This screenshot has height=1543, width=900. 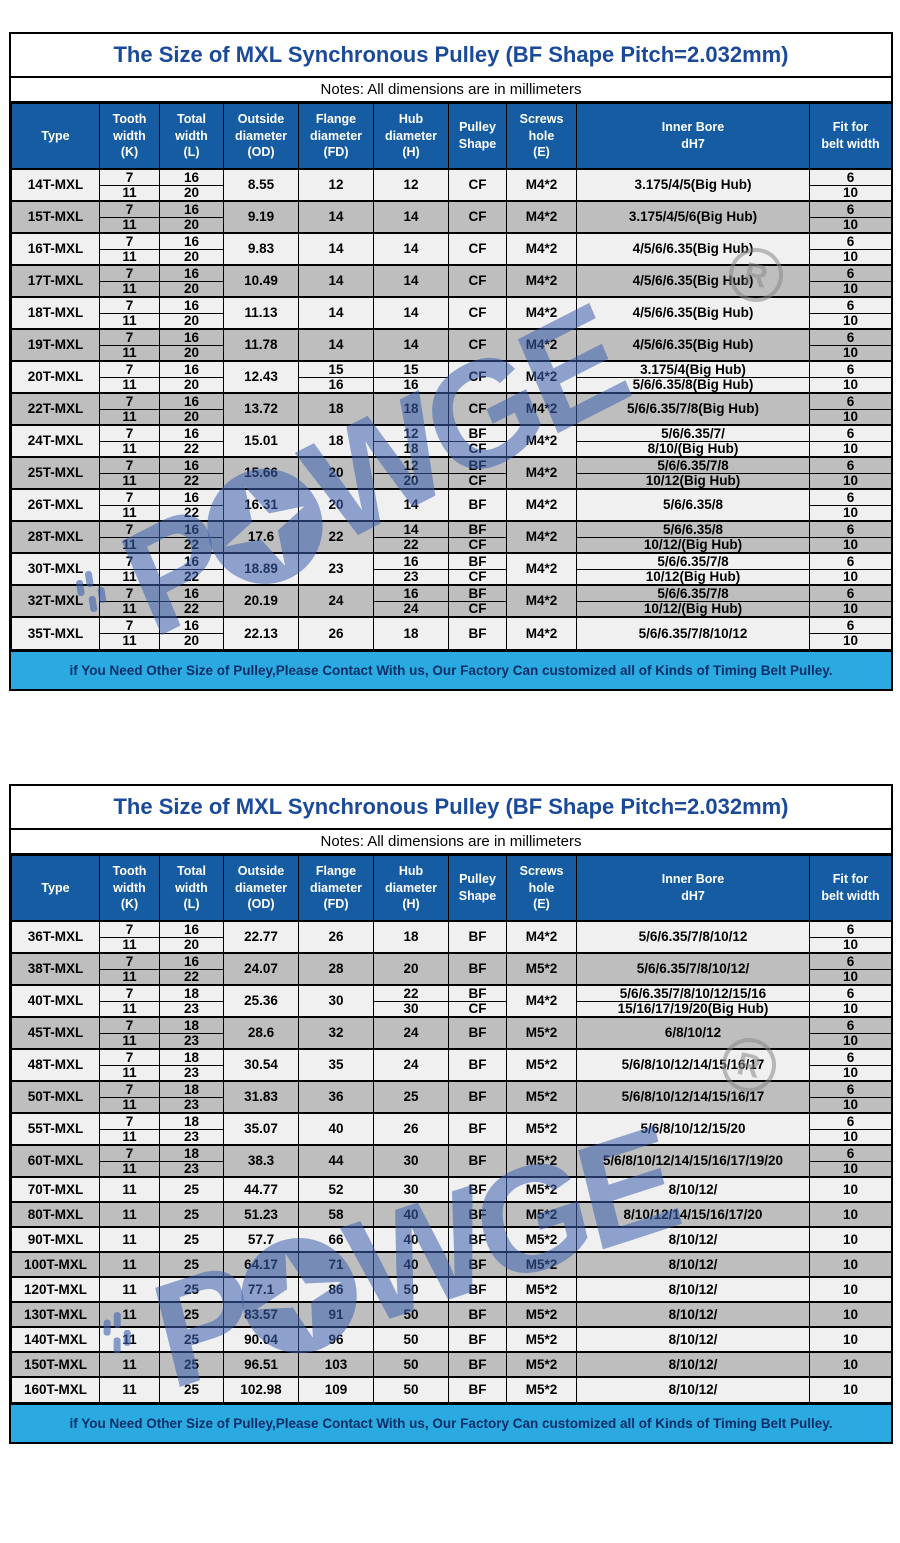 What do you see at coordinates (451, 1189) in the screenshot?
I see `pulley-row-group: 70T-MXL 11 25 44.77 52 30 BF M5*2 8/10/12/10` at bounding box center [451, 1189].